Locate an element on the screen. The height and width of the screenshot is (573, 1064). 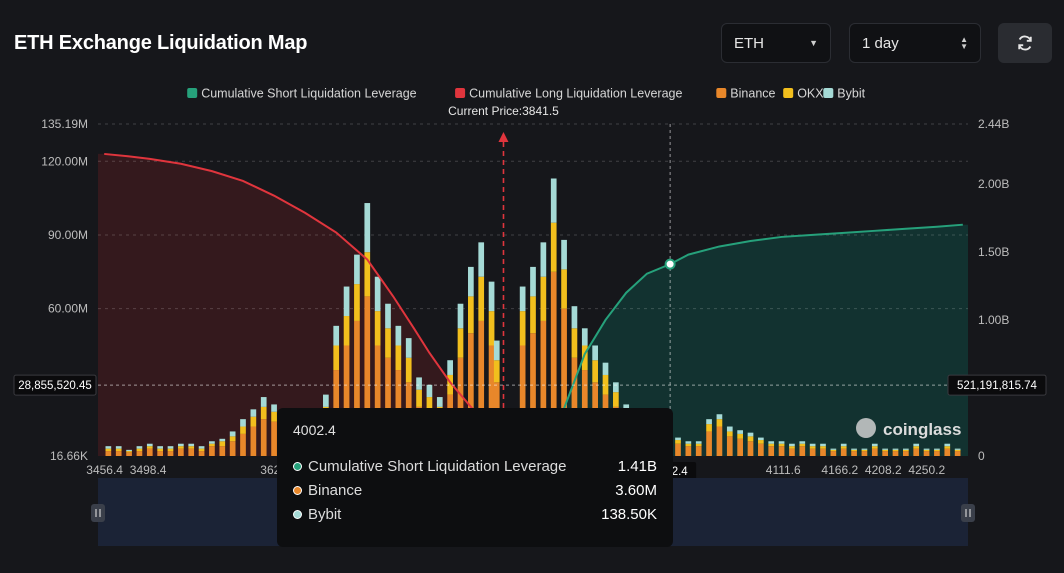
pause-icon is located at coordinates (98, 513).